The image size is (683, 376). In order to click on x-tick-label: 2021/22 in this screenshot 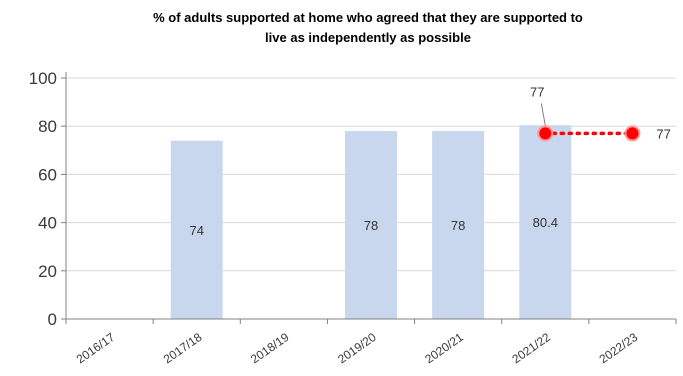, I will do `click(531, 348)`.